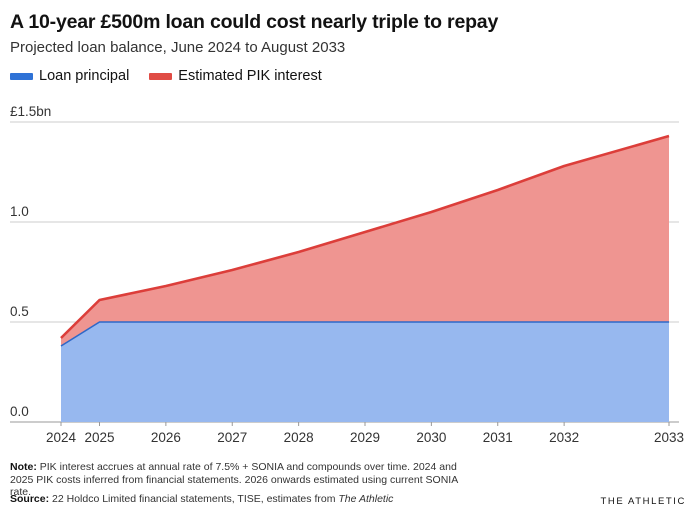 This screenshot has width=696, height=514. What do you see at coordinates (299, 437) in the screenshot?
I see `x-tick-label-4: 2028` at bounding box center [299, 437].